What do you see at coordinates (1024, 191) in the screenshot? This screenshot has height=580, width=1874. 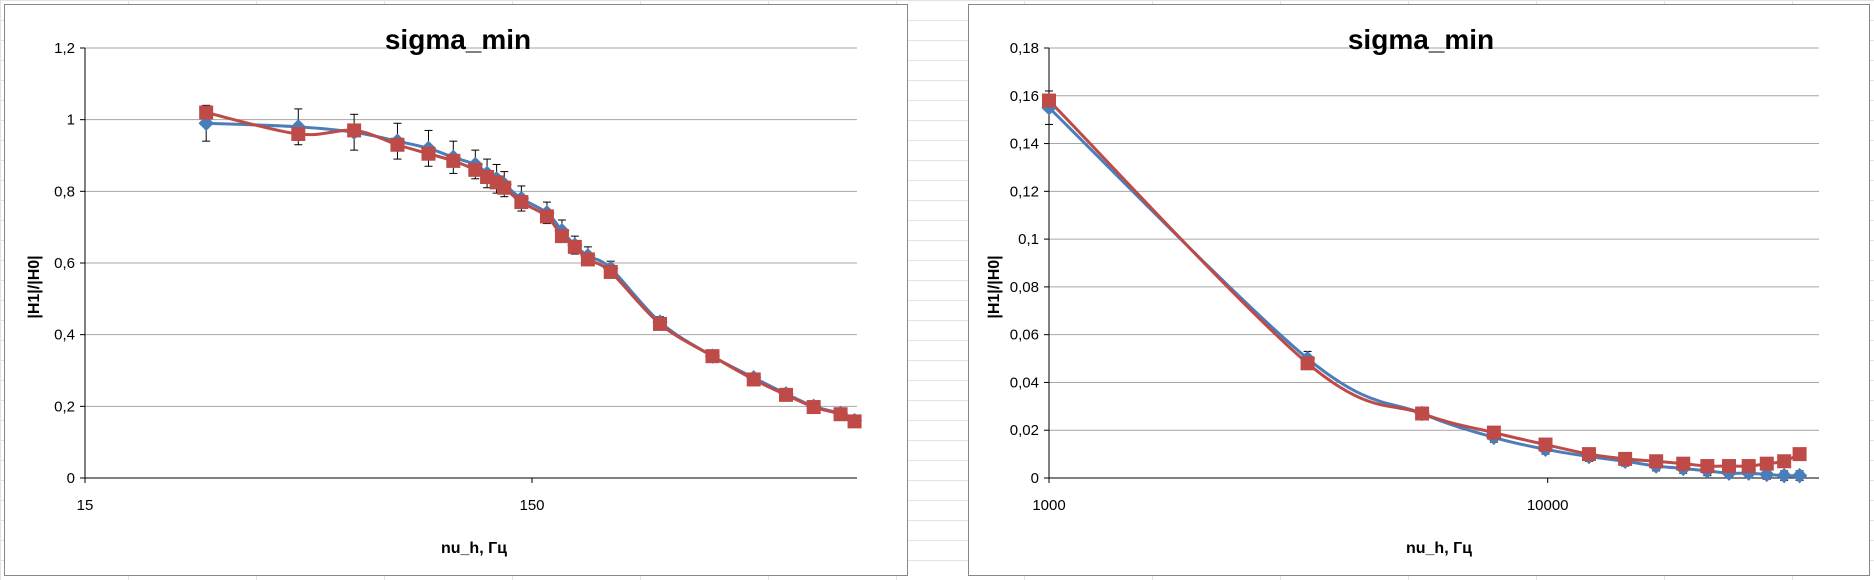 I see `y-tick-label: 0,12` at bounding box center [1024, 191].